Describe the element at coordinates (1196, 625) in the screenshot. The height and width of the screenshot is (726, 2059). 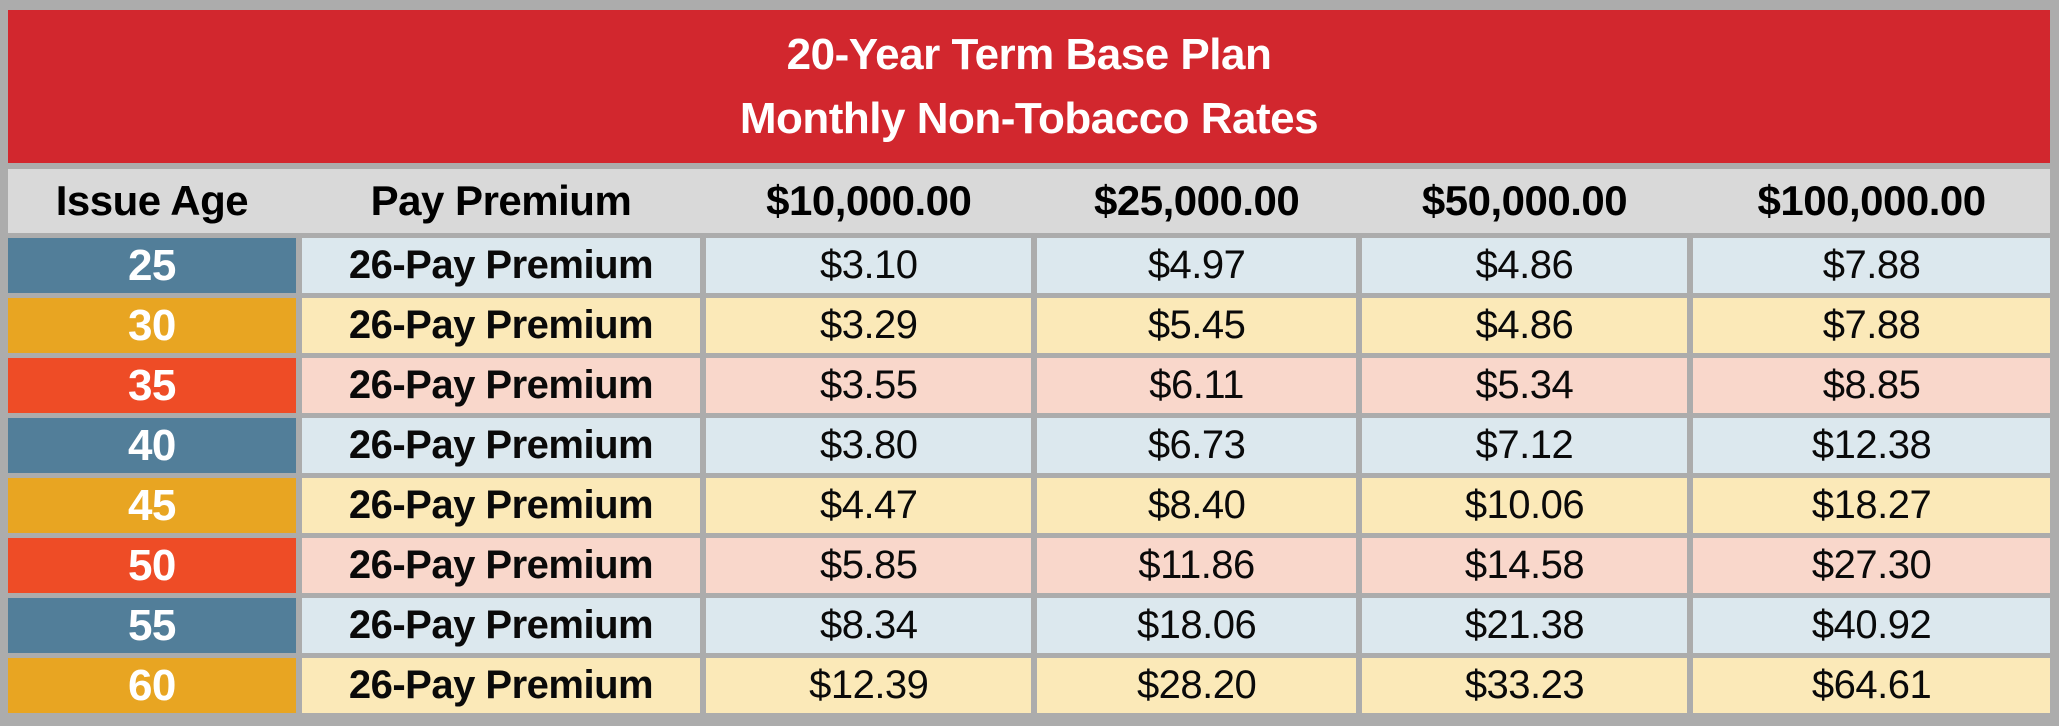
I see `rate-cell-25000: $18.06` at that location.